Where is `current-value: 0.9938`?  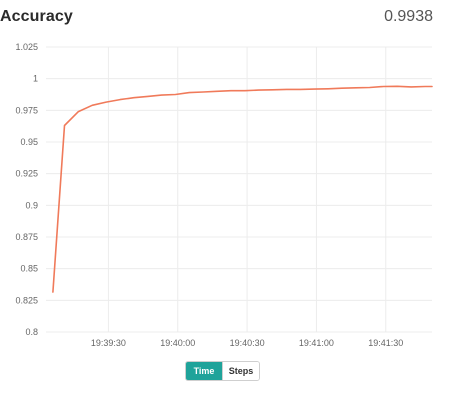 current-value: 0.9938 is located at coordinates (408, 16).